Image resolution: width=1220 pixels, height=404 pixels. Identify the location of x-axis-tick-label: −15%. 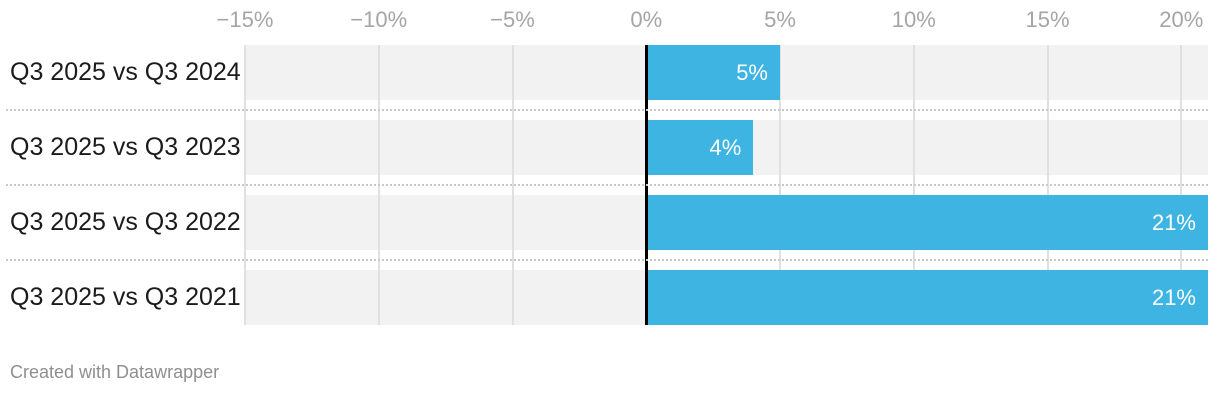
(245, 19).